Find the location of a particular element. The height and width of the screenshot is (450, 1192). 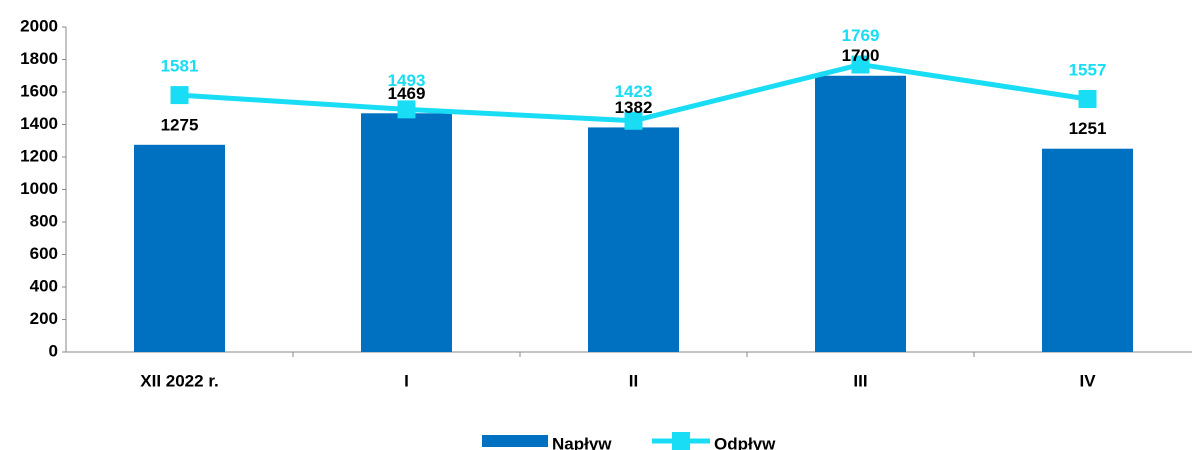

legend-label: Odpływ is located at coordinates (745, 442).